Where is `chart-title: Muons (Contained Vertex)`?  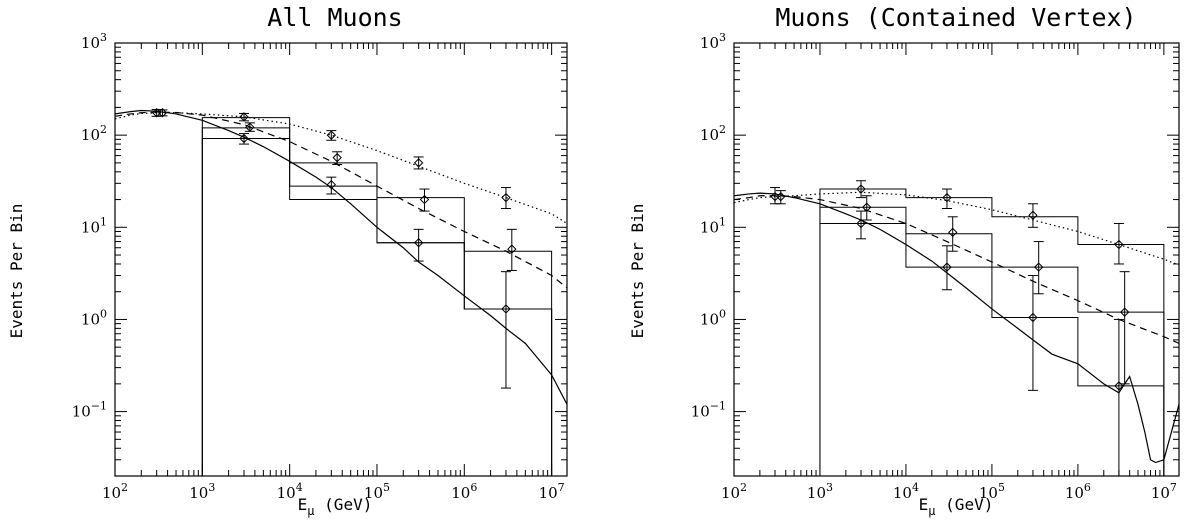
chart-title: Muons (Contained Vertex) is located at coordinates (955, 17).